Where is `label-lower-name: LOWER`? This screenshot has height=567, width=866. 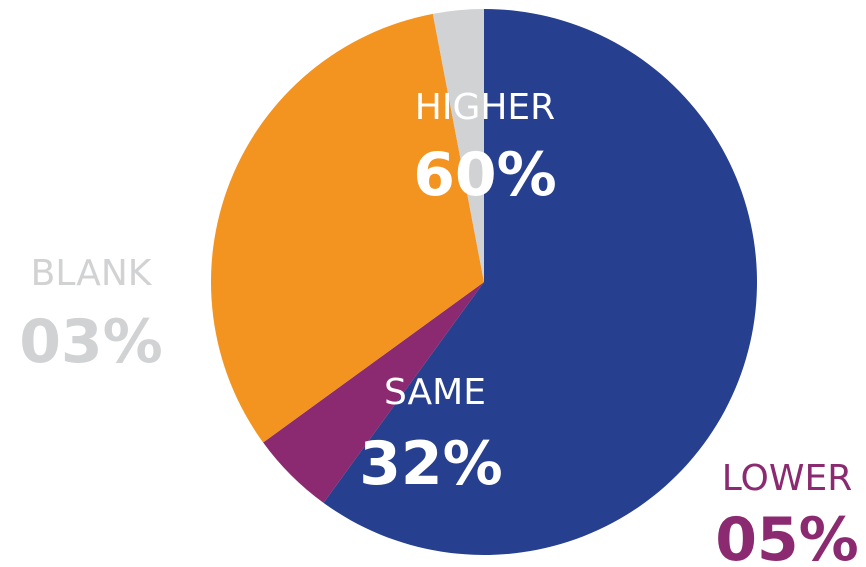
label-lower-name: LOWER is located at coordinates (787, 478).